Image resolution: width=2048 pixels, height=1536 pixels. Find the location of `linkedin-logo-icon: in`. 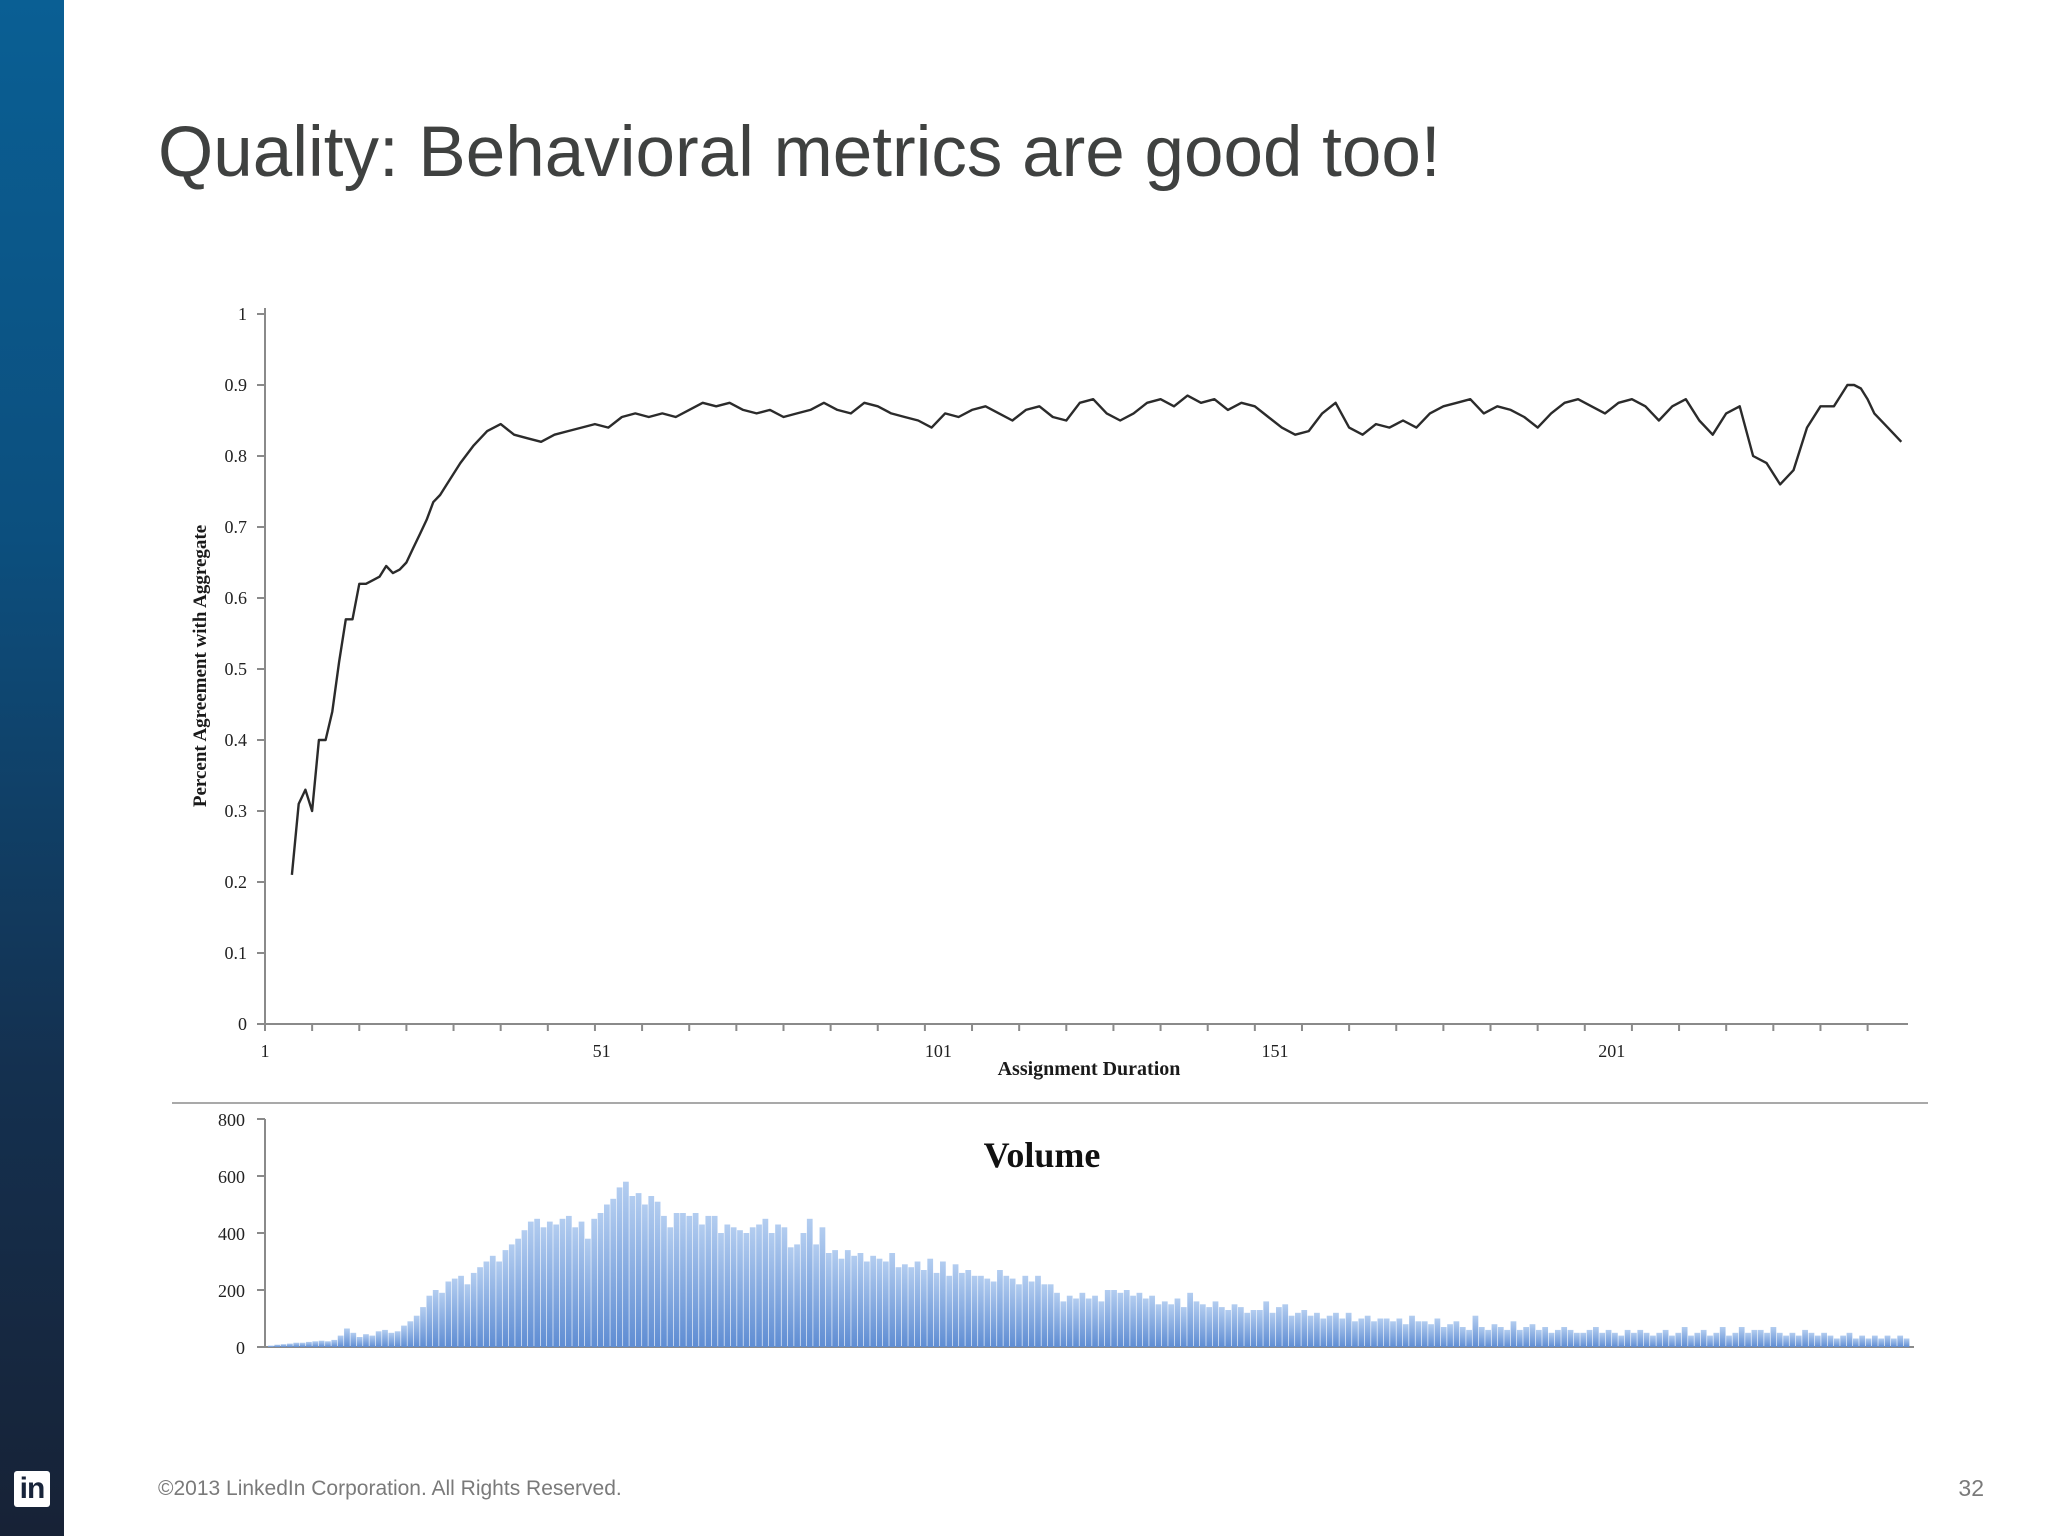

linkedin-logo-icon: in is located at coordinates (32, 1489).